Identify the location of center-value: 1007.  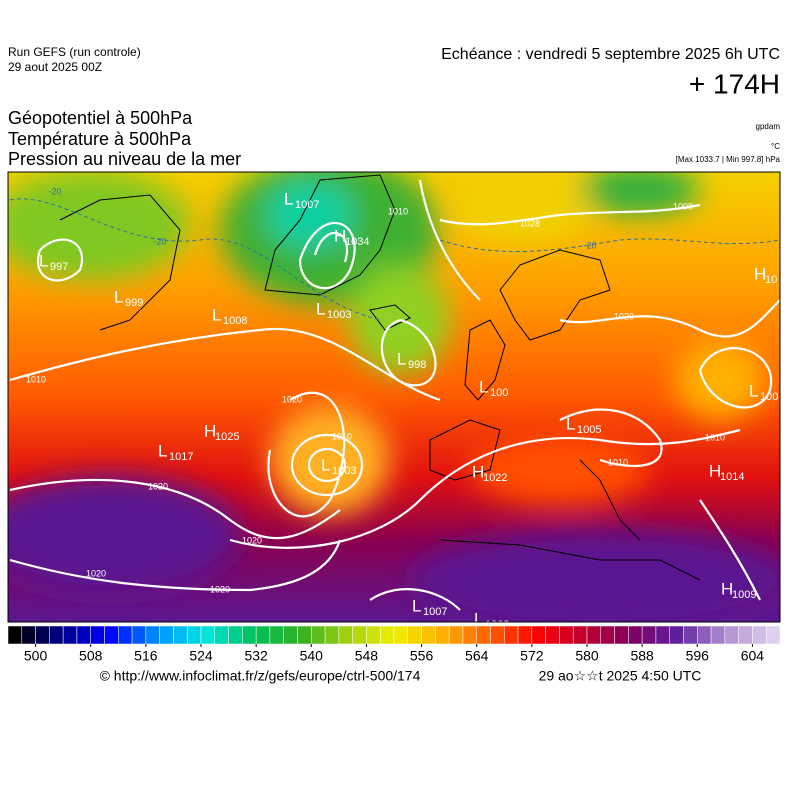
(435, 612).